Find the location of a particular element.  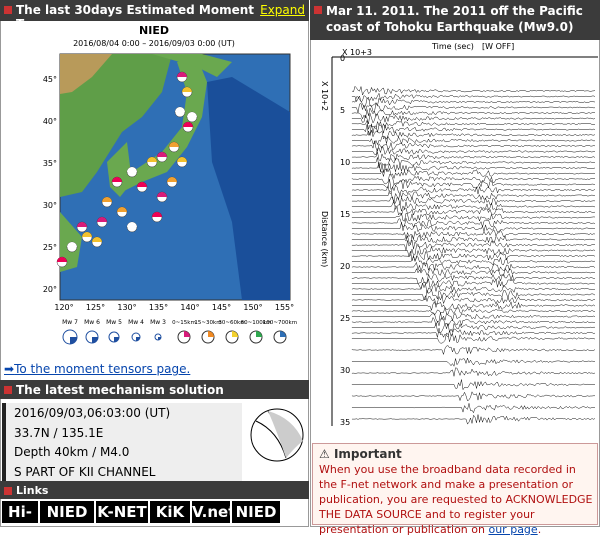

solution-row: S PART OF KII CHANNEL is located at coordinates (122, 471).